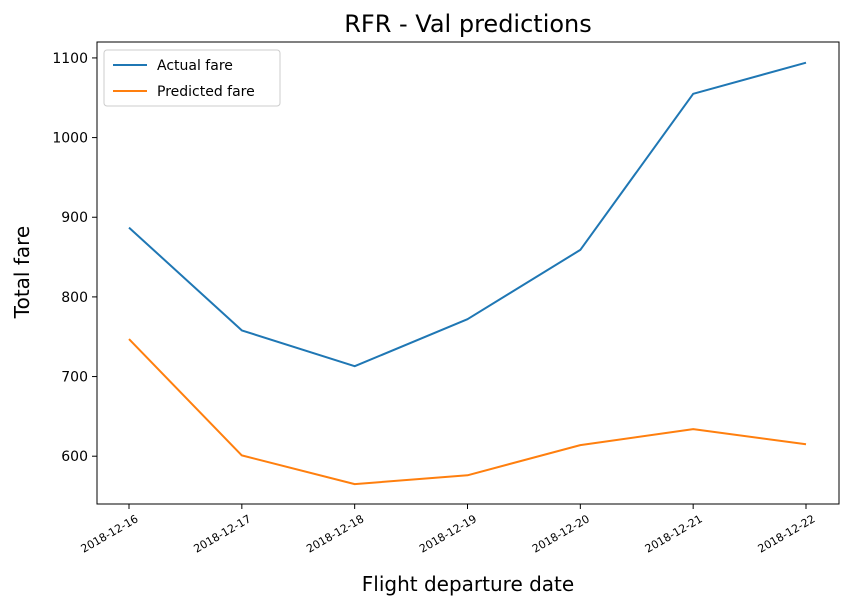 Image resolution: width=854 pixels, height=607 pixels. What do you see at coordinates (192, 78) in the screenshot?
I see `legend-box` at bounding box center [192, 78].